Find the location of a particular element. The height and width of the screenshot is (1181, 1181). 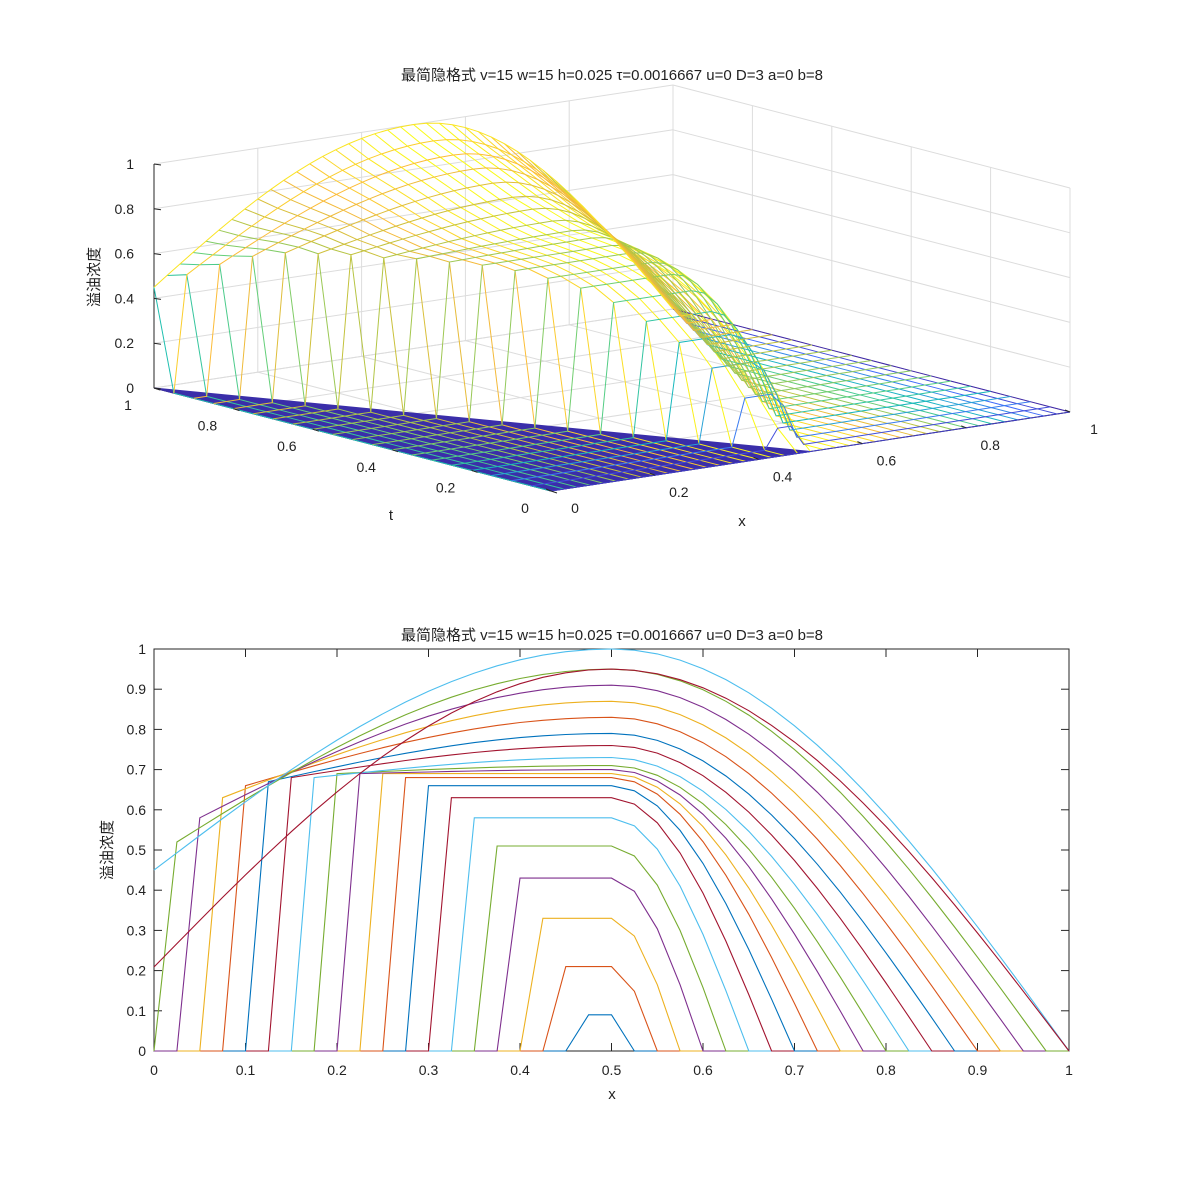

t-tick-label: 0.6 is located at coordinates (287, 446).